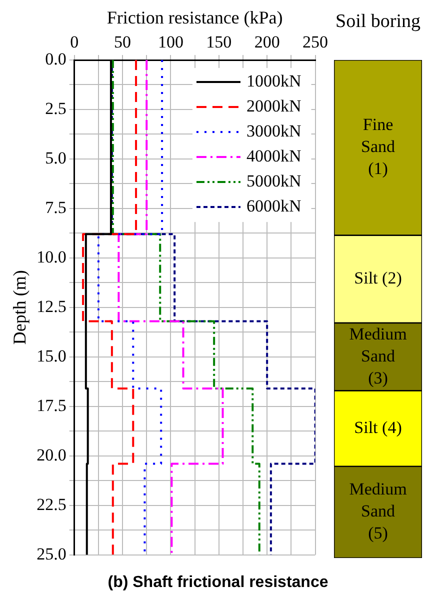 The width and height of the screenshot is (436, 603). I want to click on legend-label: 3000kN, so click(274, 130).